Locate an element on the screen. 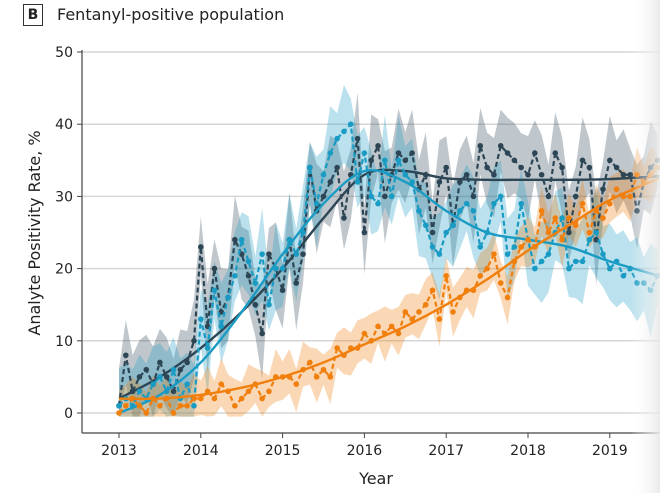 The image size is (660, 493). chart-title: Fentanyl-positive population is located at coordinates (171, 14).